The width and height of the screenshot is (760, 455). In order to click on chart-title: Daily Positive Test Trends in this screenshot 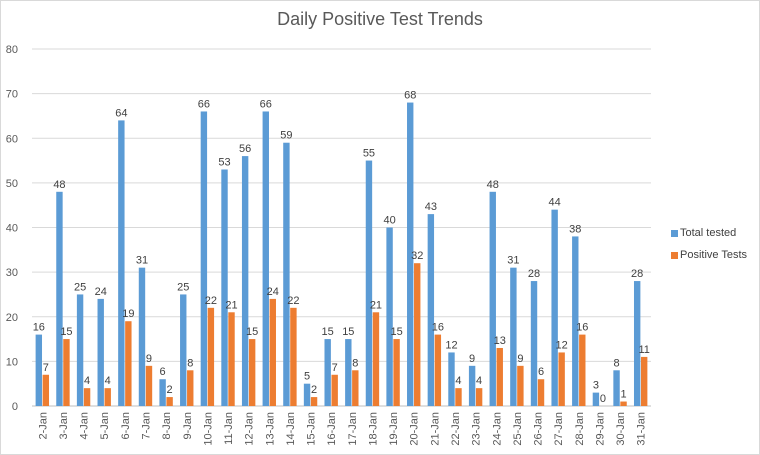, I will do `click(380, 19)`.